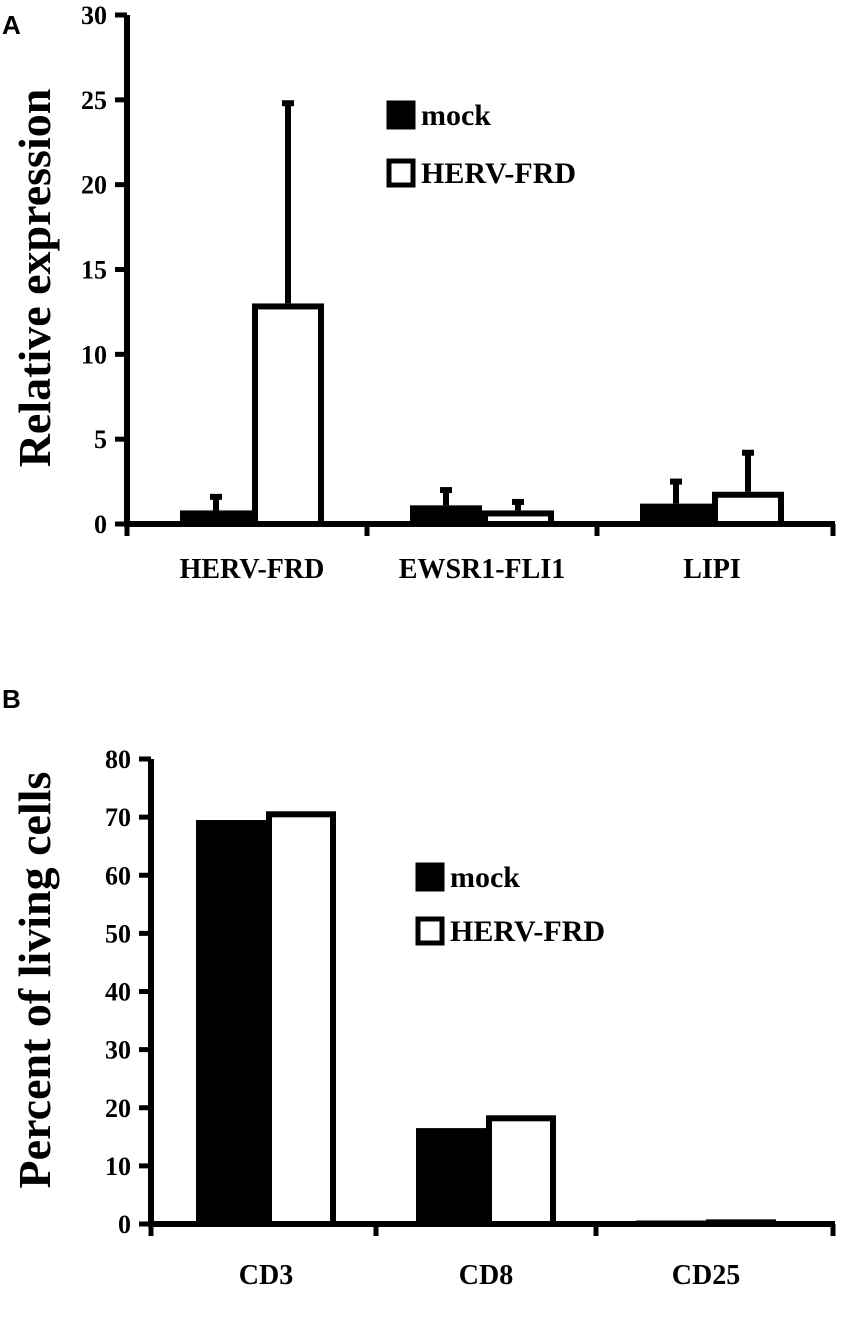 The image size is (850, 1332). What do you see at coordinates (301, 1019) in the screenshot?
I see `panel-b-bar-cd3-herv-frd` at bounding box center [301, 1019].